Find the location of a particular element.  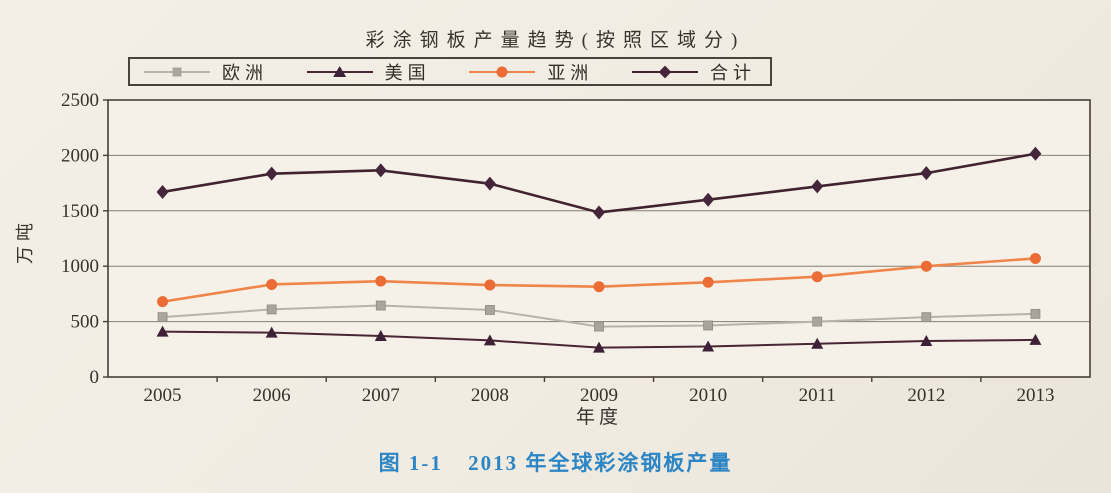

data-point-total-2009 is located at coordinates (599, 212).